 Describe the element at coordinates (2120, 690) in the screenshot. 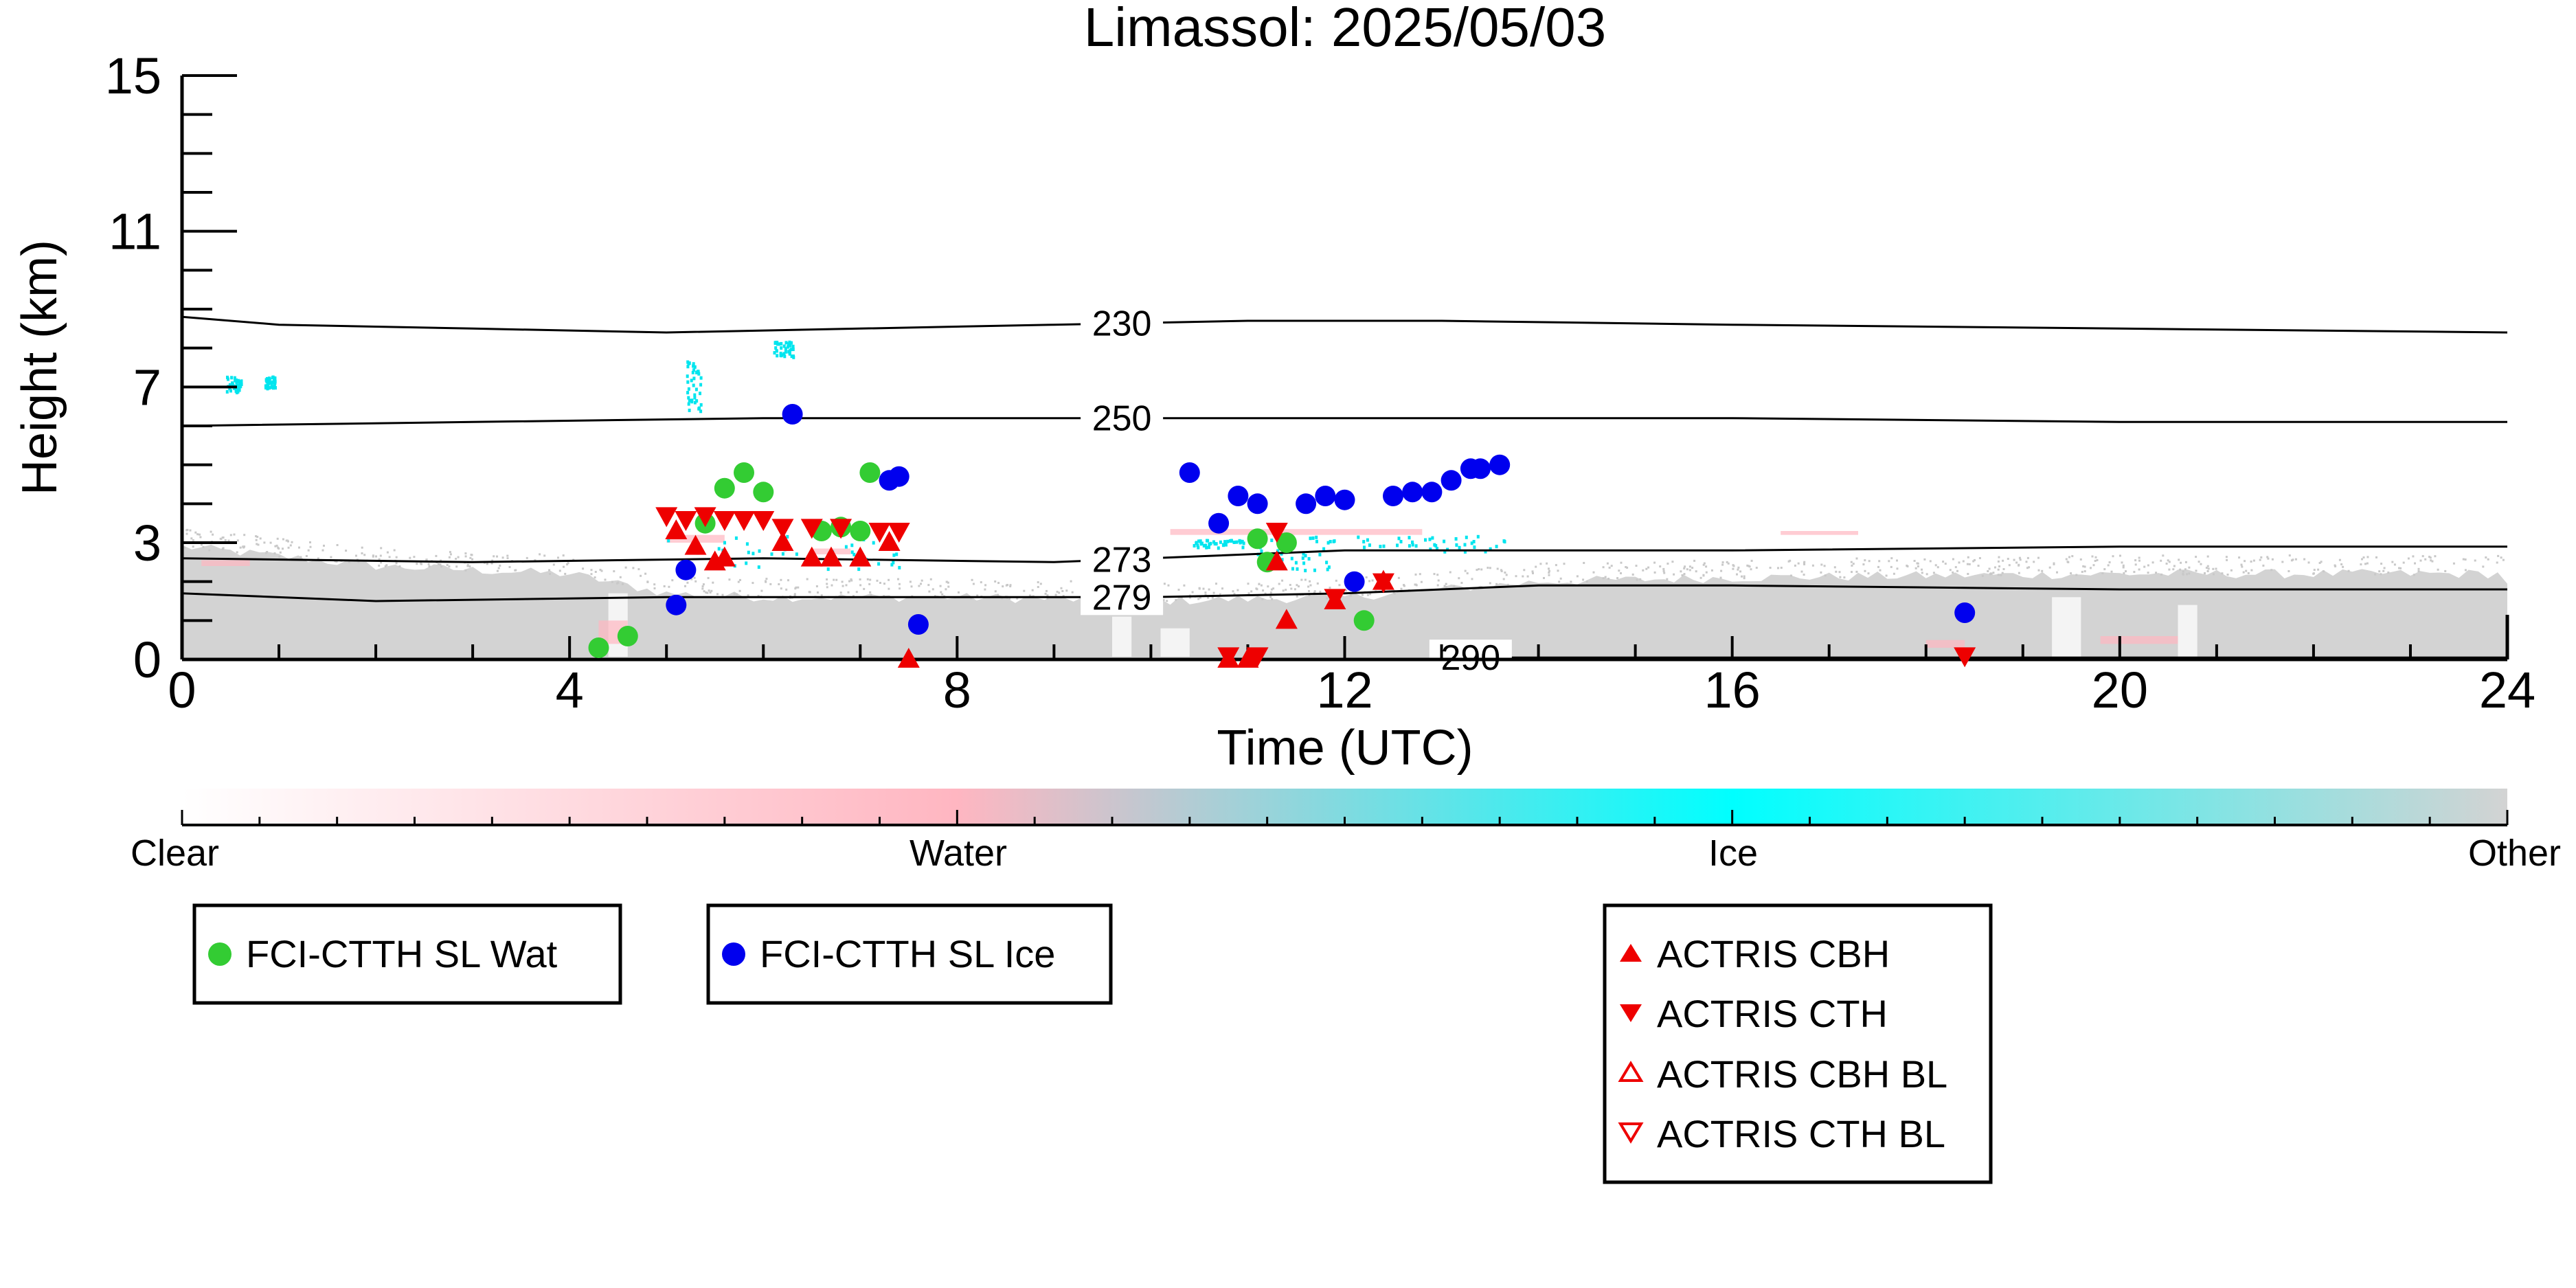

I see `x-tick-label: 20` at that location.